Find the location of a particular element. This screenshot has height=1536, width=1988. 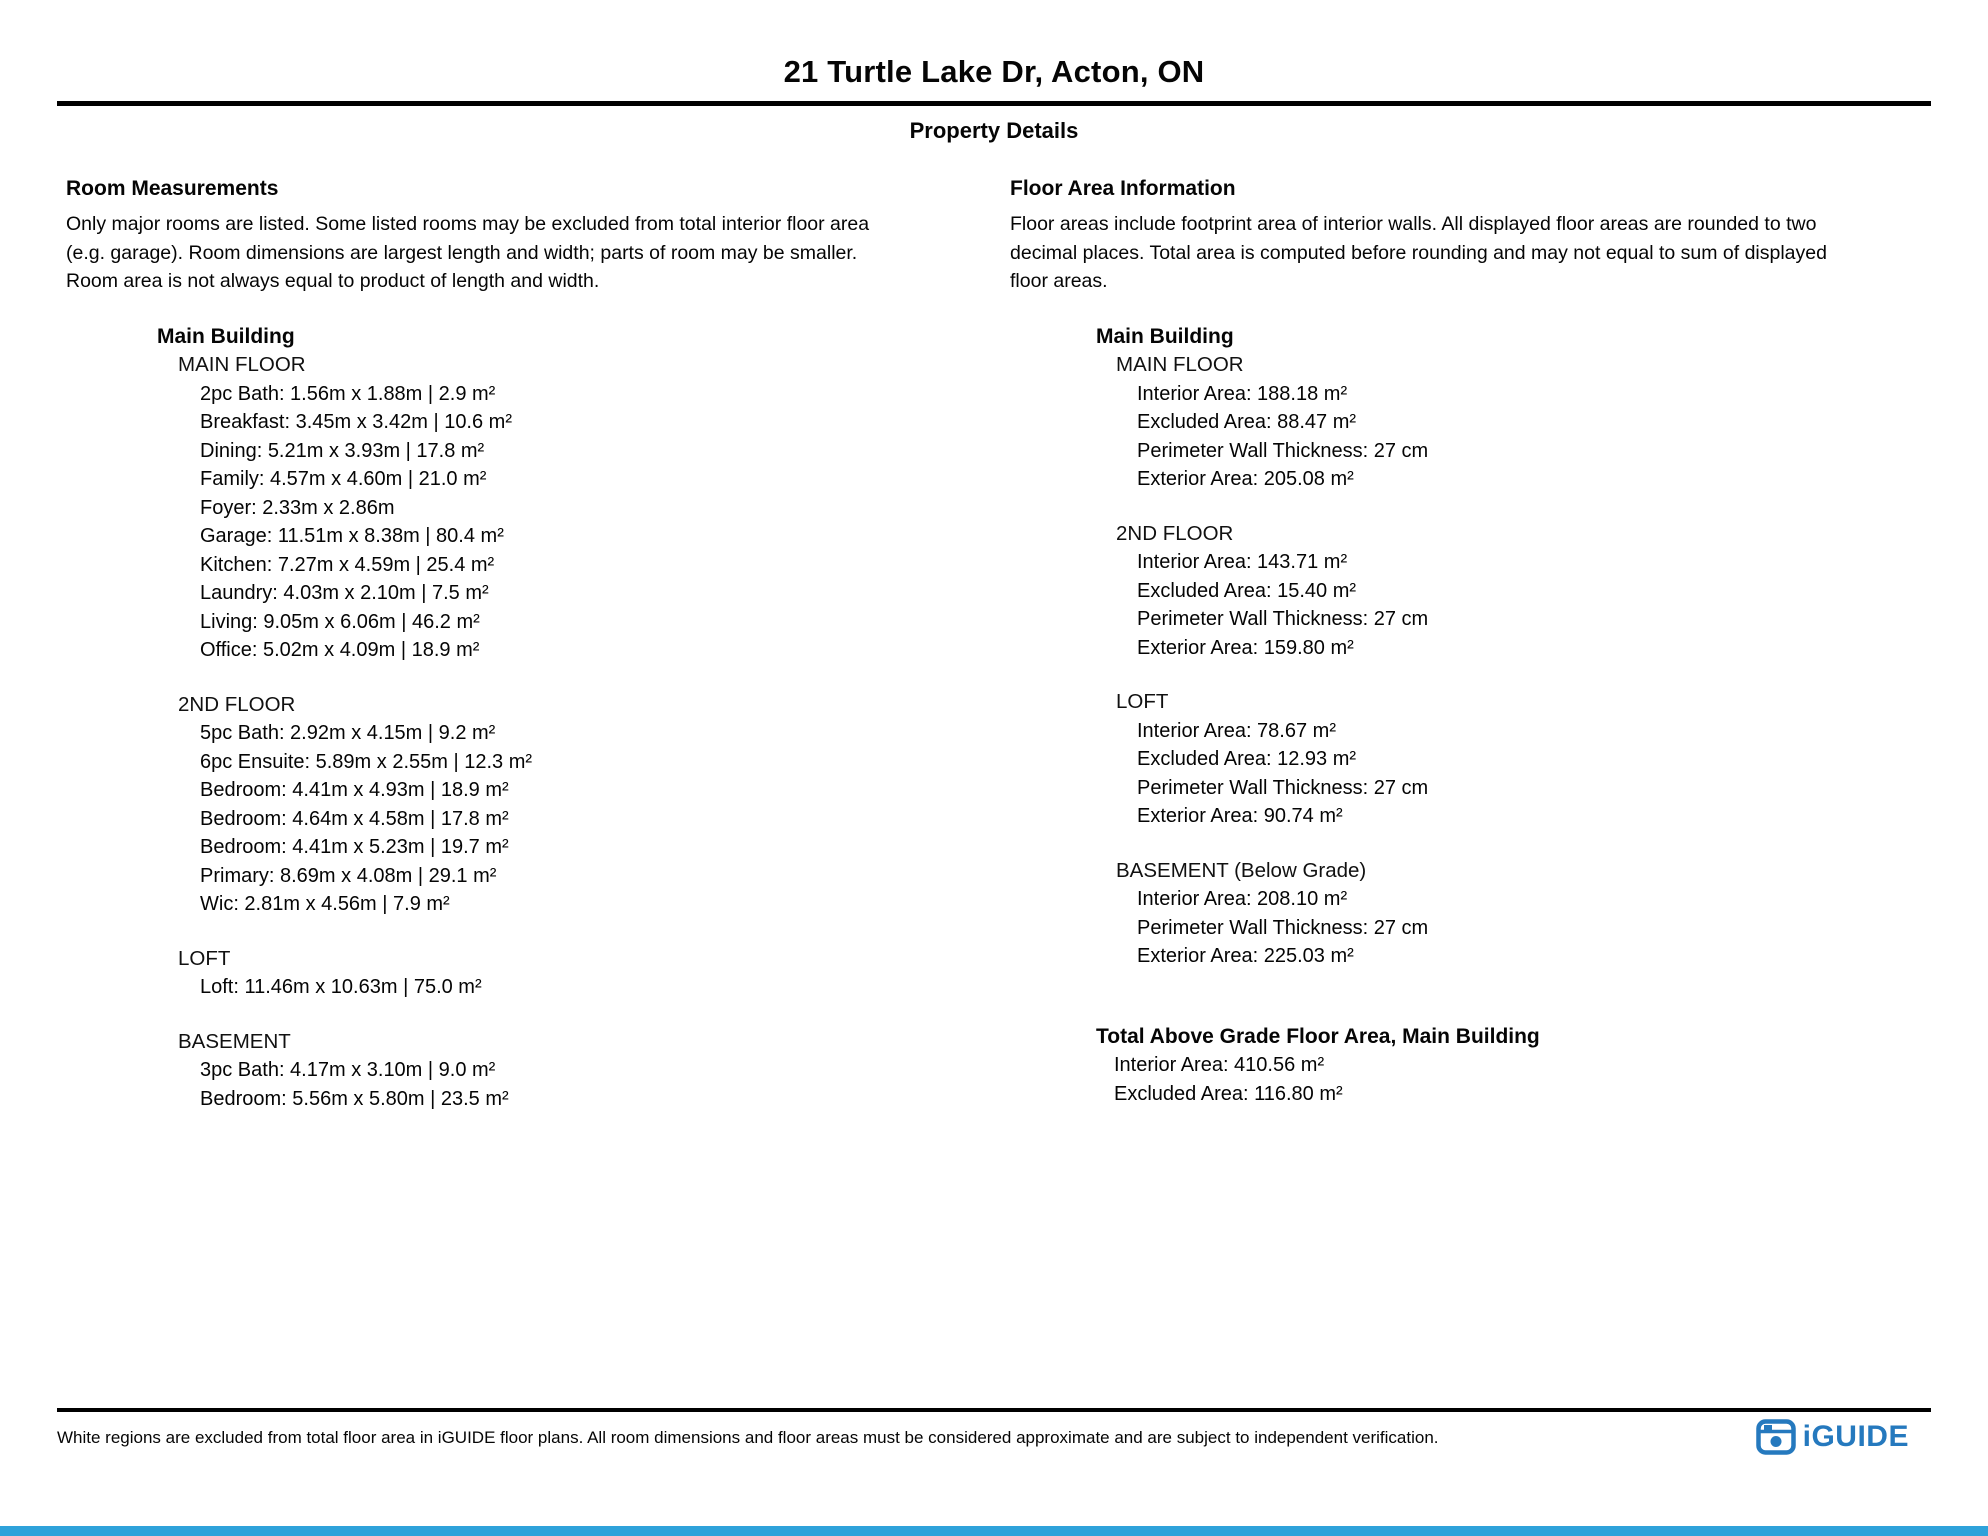

total-area-entry: Interior Area: 410.56 m² is located at coordinates (1219, 1065).